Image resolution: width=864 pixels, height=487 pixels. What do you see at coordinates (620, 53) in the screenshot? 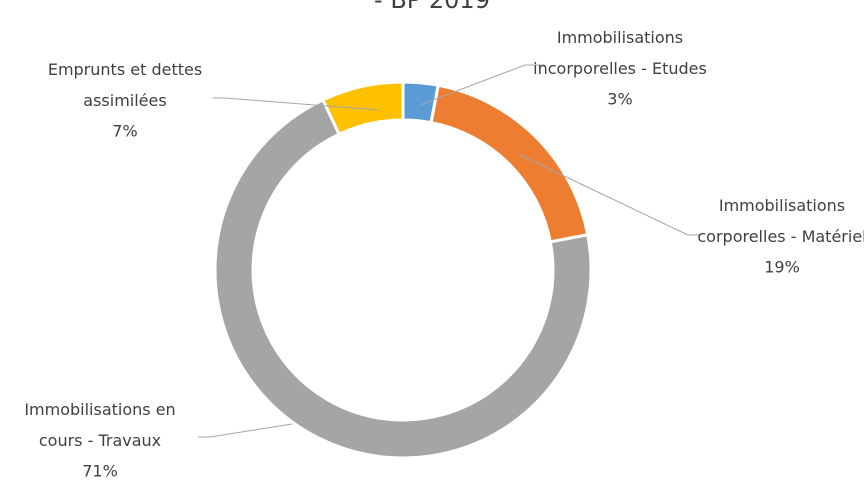
I see `slice-label: Immobilisations incorporelles - Etudes` at bounding box center [620, 53].